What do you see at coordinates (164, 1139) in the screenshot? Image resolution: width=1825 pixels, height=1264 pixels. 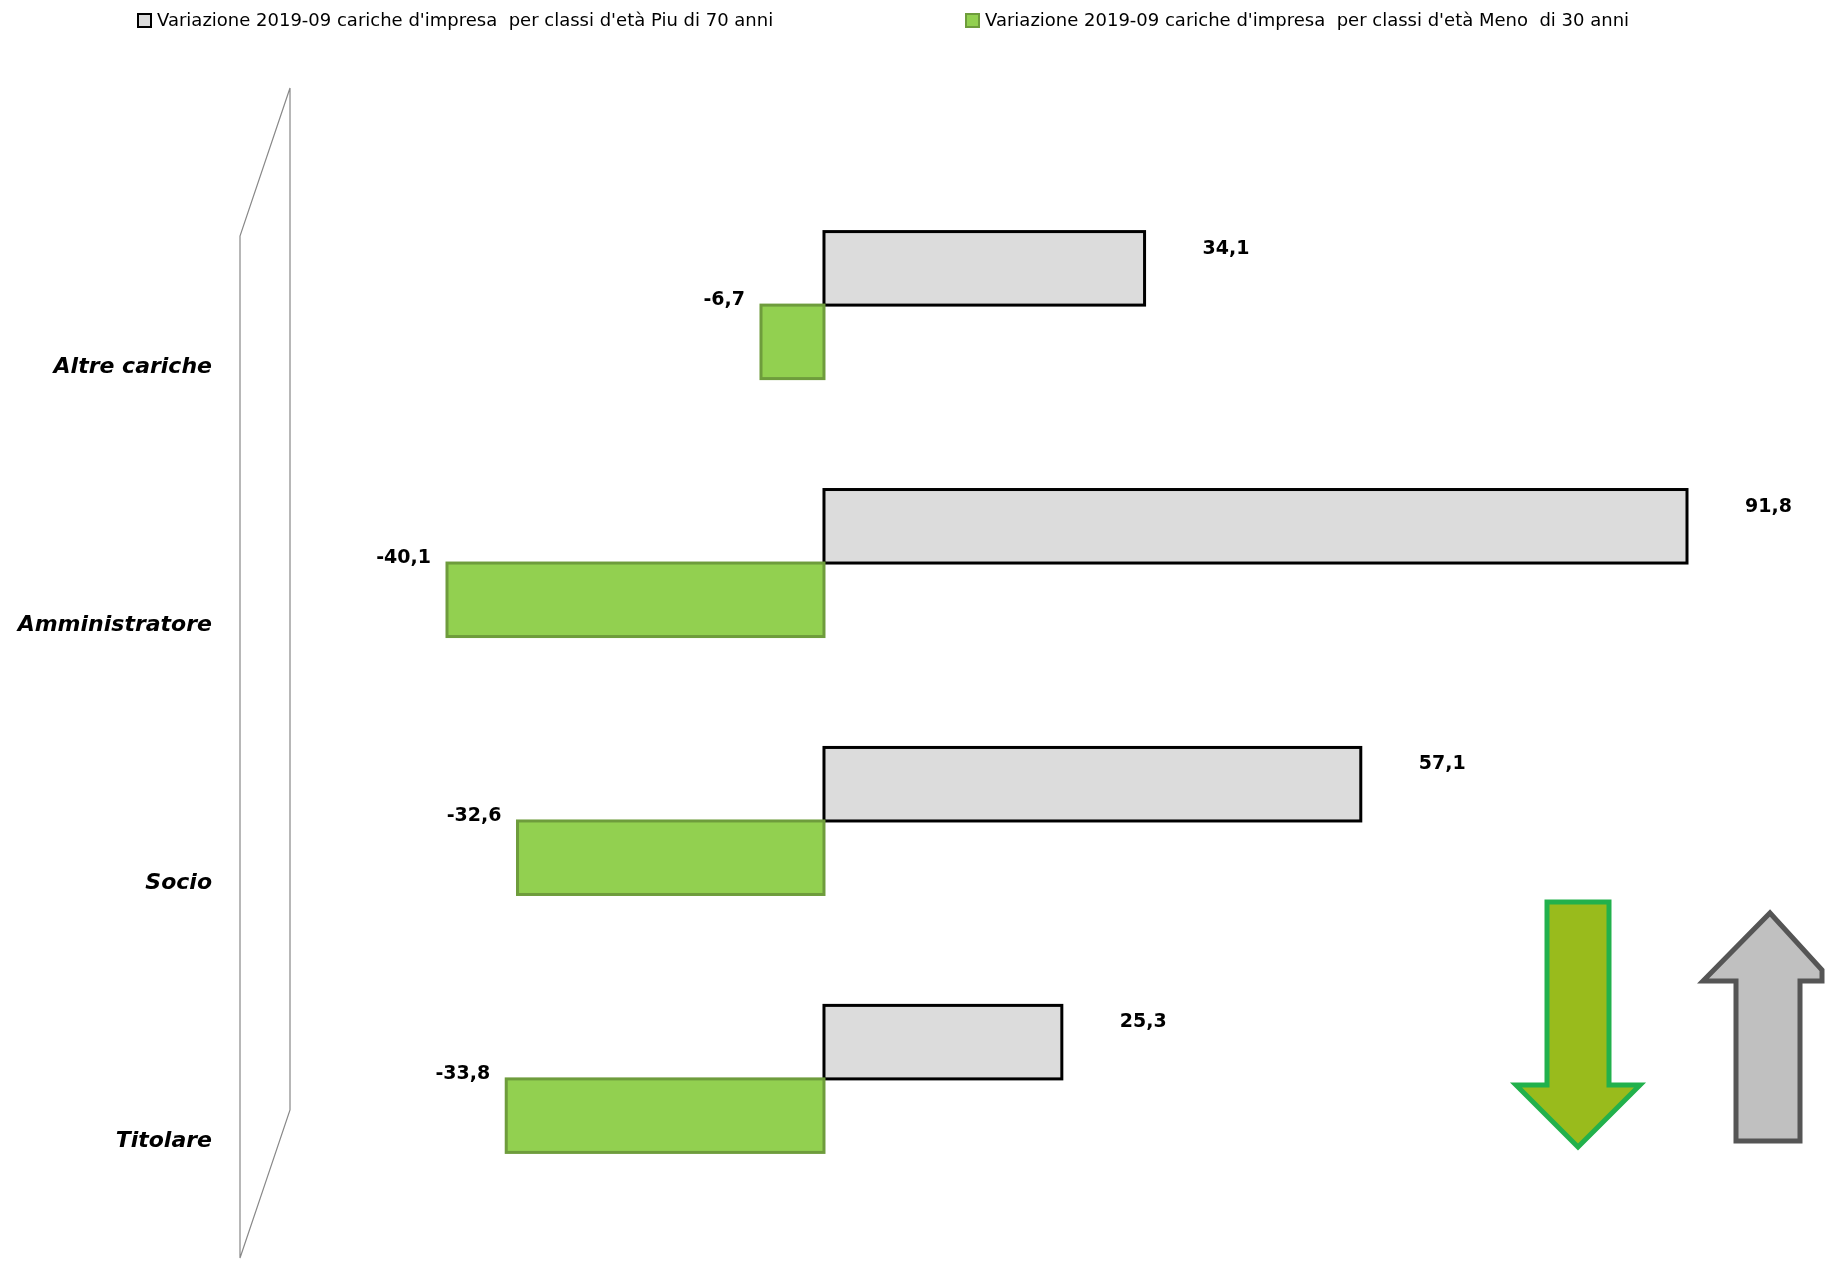 I see `y-tick-label: Titolare` at bounding box center [164, 1139].